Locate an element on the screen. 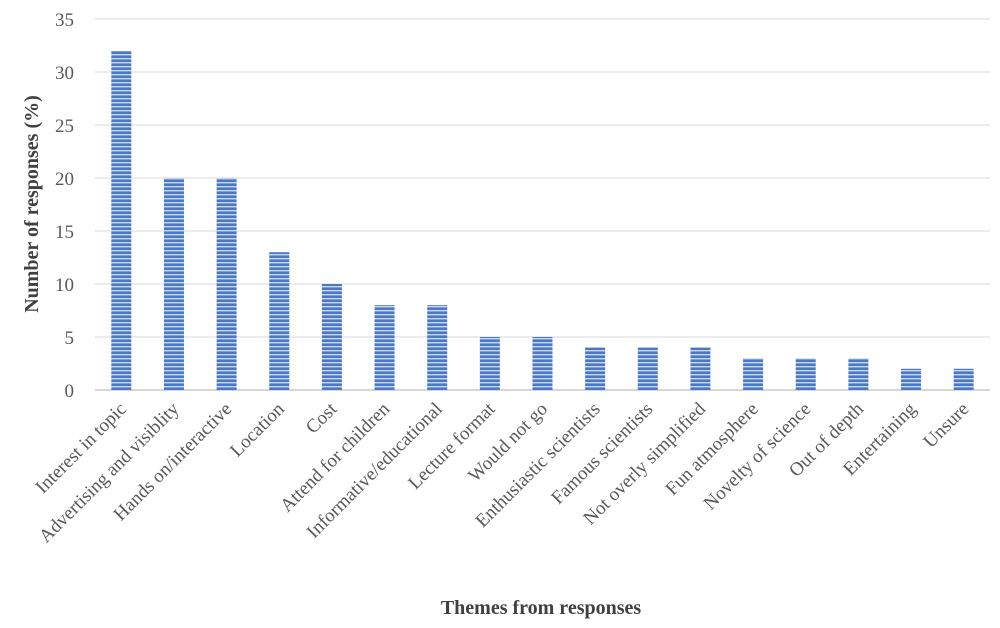 Image resolution: width=1000 pixels, height=628 pixels. x-category-label: Fun atmosphere is located at coordinates (712, 449).